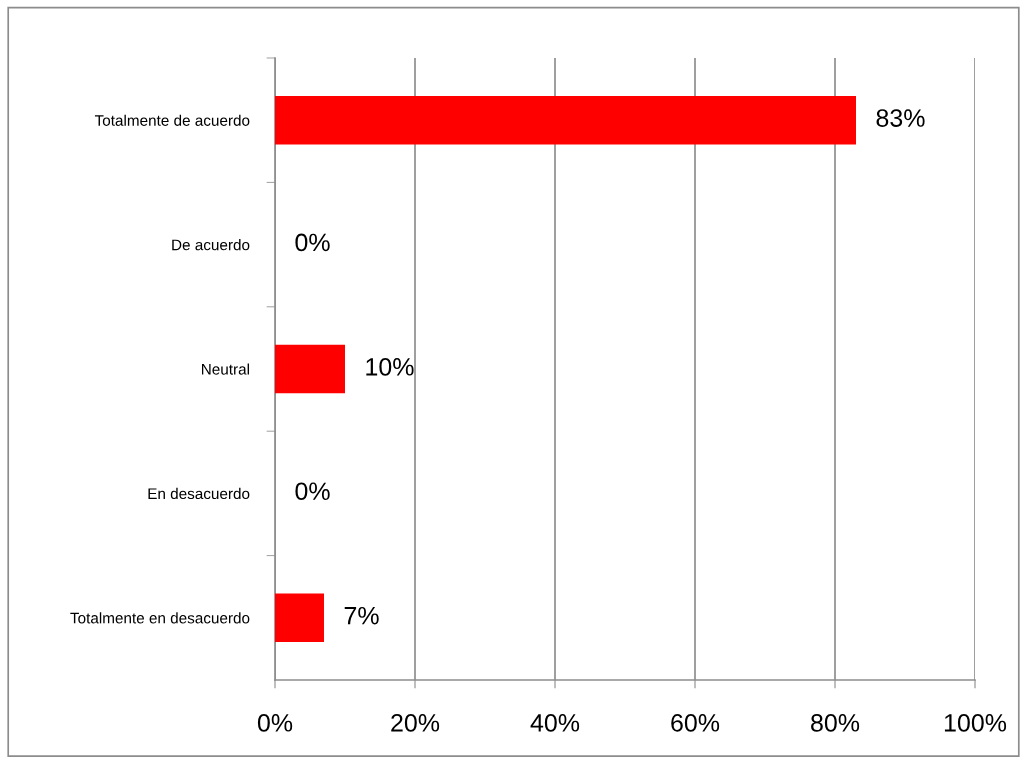 Image resolution: width=1027 pixels, height=760 pixels. What do you see at coordinates (900, 118) in the screenshot?
I see `data-label: 83%` at bounding box center [900, 118].